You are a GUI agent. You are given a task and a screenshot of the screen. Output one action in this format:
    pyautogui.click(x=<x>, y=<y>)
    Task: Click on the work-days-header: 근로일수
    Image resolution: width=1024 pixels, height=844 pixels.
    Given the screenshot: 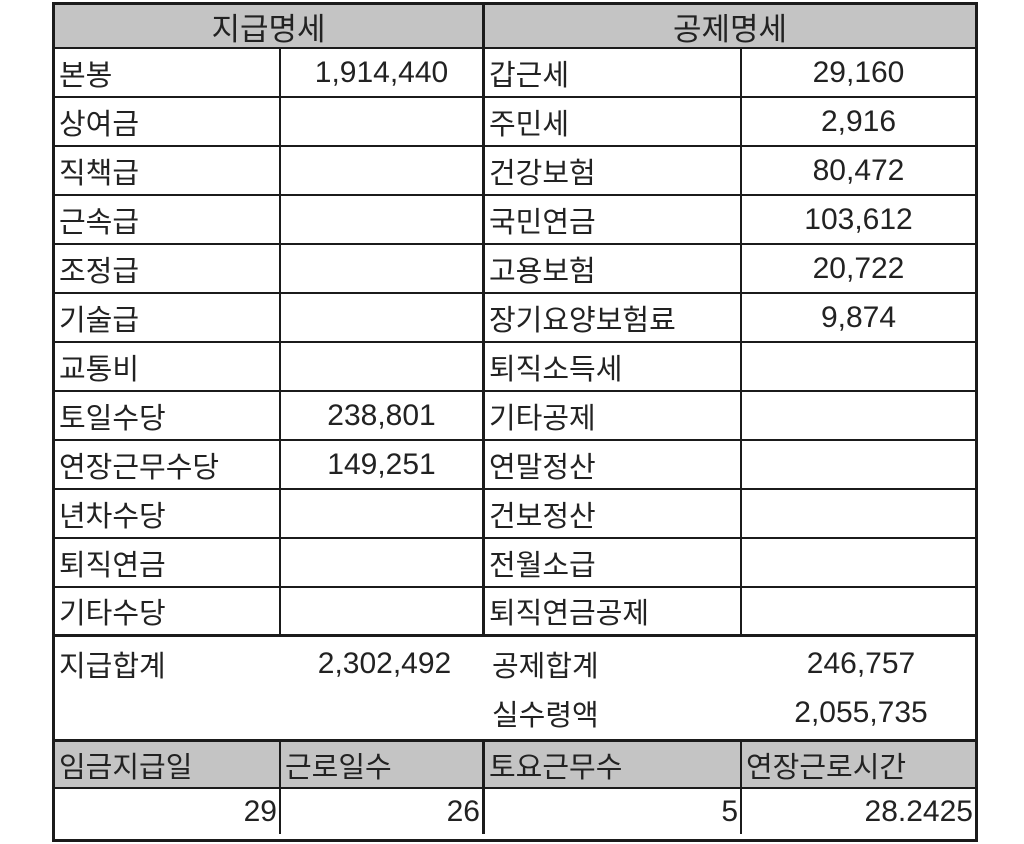 What is the action you would take?
    pyautogui.click(x=383, y=764)
    